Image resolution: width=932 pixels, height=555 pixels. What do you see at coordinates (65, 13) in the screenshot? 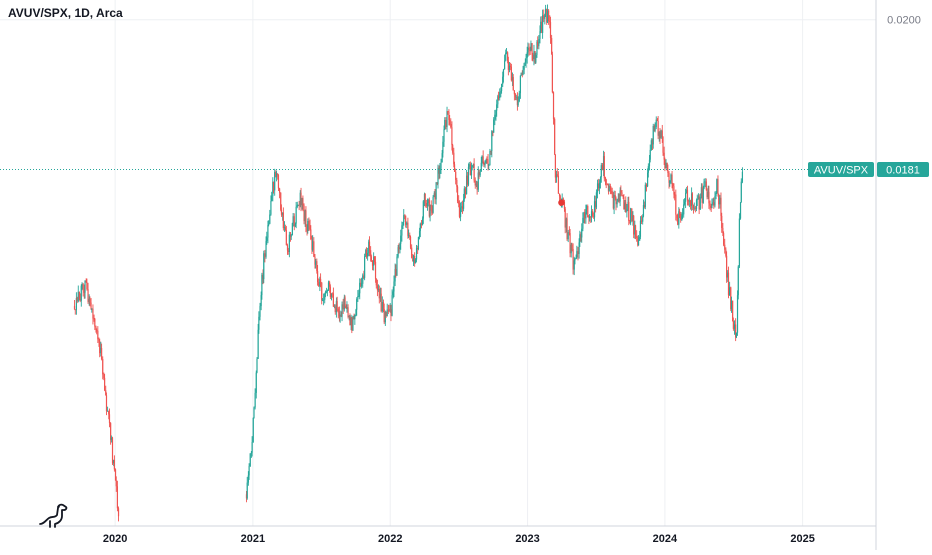
I see `symbol-title: AVUV/SPX, 1D, Arca` at bounding box center [65, 13].